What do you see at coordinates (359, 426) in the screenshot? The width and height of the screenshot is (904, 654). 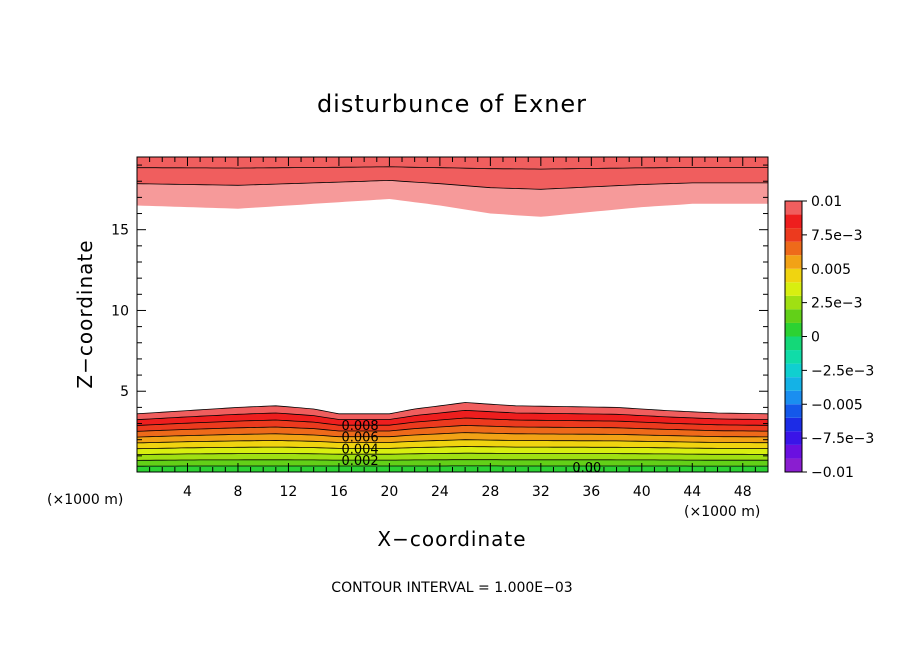 I see `contour-label: 0.008` at bounding box center [359, 426].